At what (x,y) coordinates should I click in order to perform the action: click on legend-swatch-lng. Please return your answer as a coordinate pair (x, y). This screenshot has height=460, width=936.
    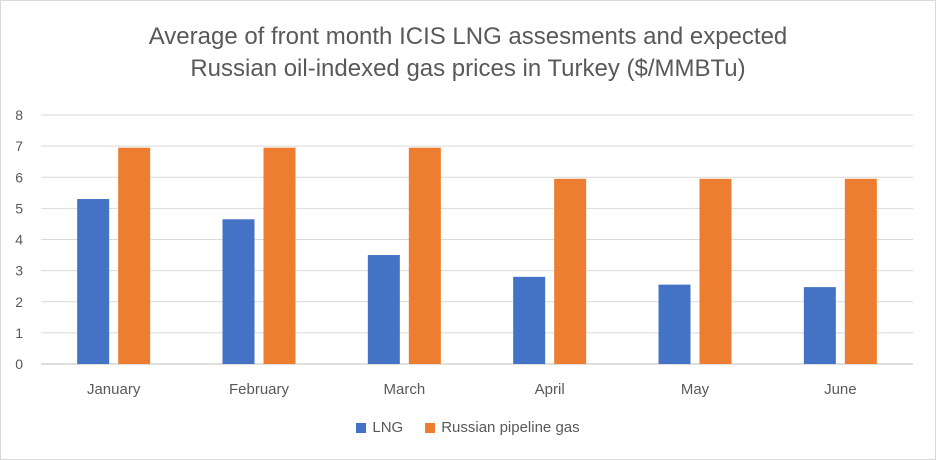
    Looking at the image, I should click on (361, 427).